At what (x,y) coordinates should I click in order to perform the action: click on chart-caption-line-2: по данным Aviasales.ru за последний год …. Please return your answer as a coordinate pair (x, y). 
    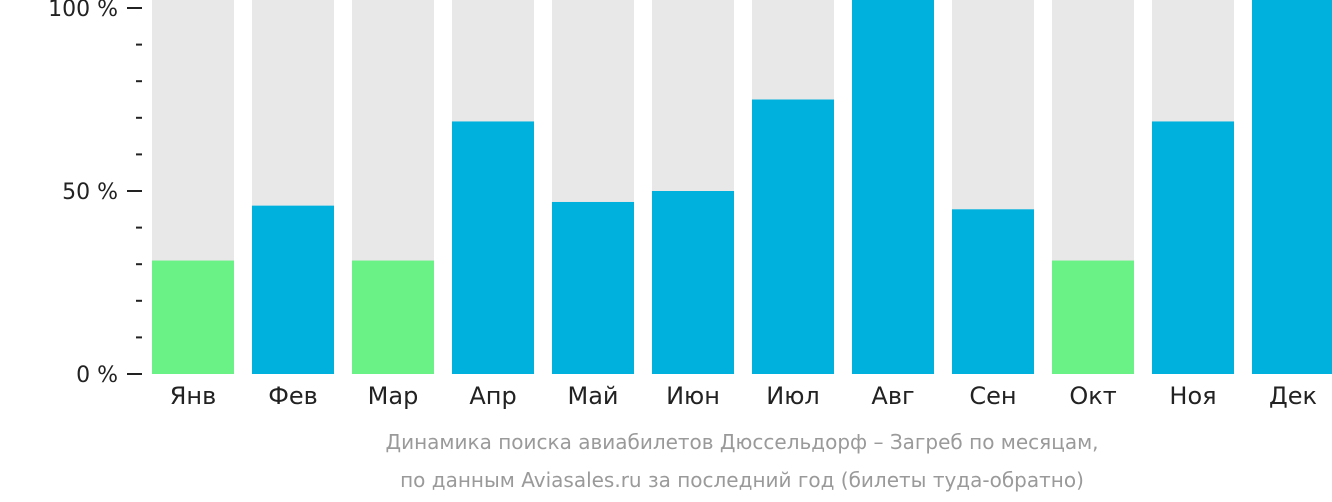
    Looking at the image, I should click on (742, 480).